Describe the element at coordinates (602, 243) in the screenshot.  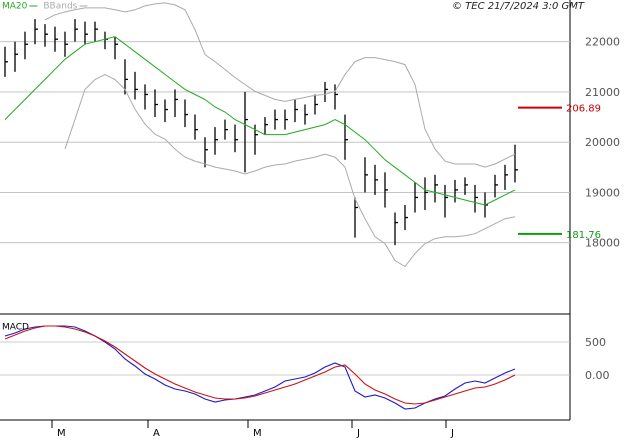
I see `y-tick-label: 18000` at that location.